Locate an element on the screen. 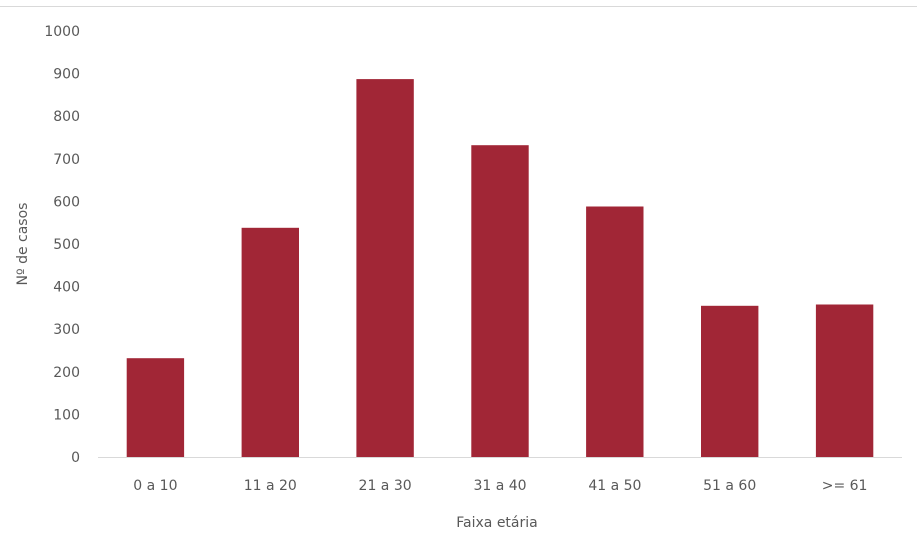 The height and width of the screenshot is (556, 917). x-axis-title: Faixa etária is located at coordinates (496, 523).